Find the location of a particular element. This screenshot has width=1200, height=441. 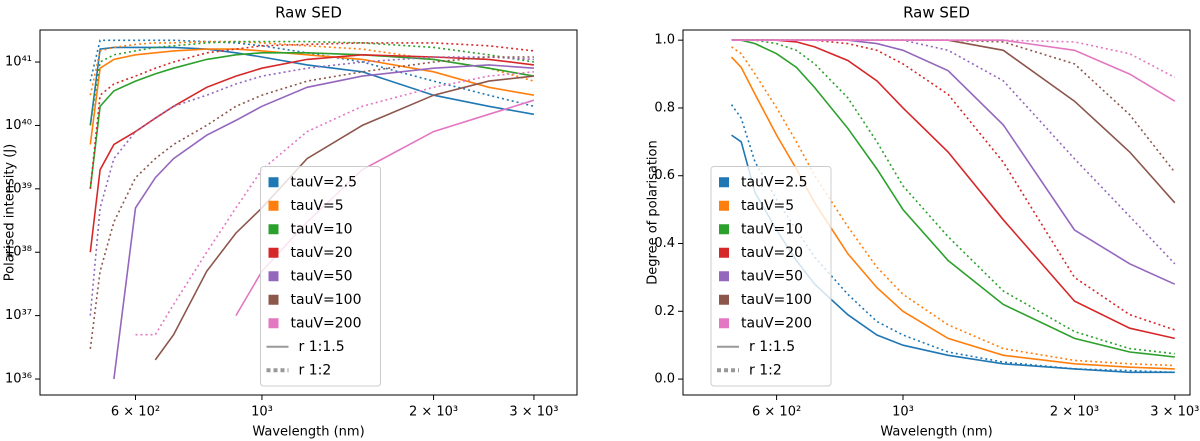

y-tick-label: 0.6 is located at coordinates (664, 175).